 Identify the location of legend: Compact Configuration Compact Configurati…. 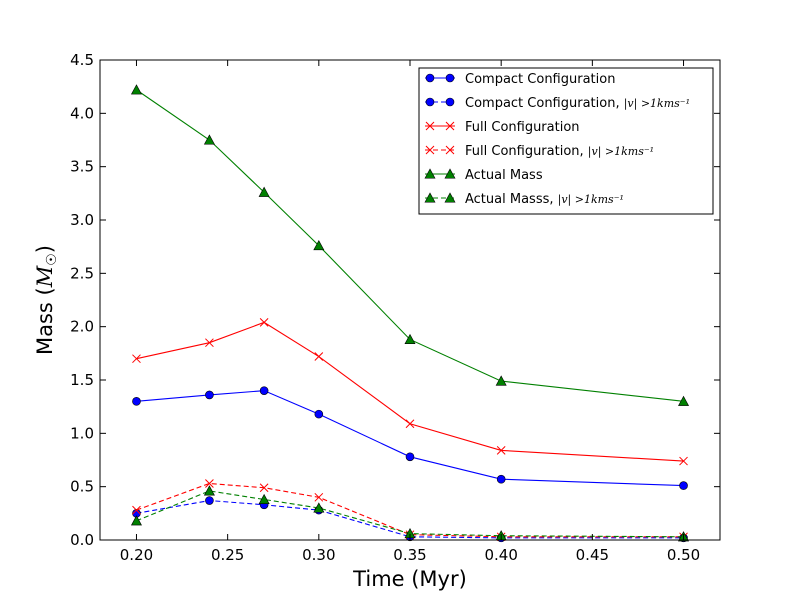
(566, 141).